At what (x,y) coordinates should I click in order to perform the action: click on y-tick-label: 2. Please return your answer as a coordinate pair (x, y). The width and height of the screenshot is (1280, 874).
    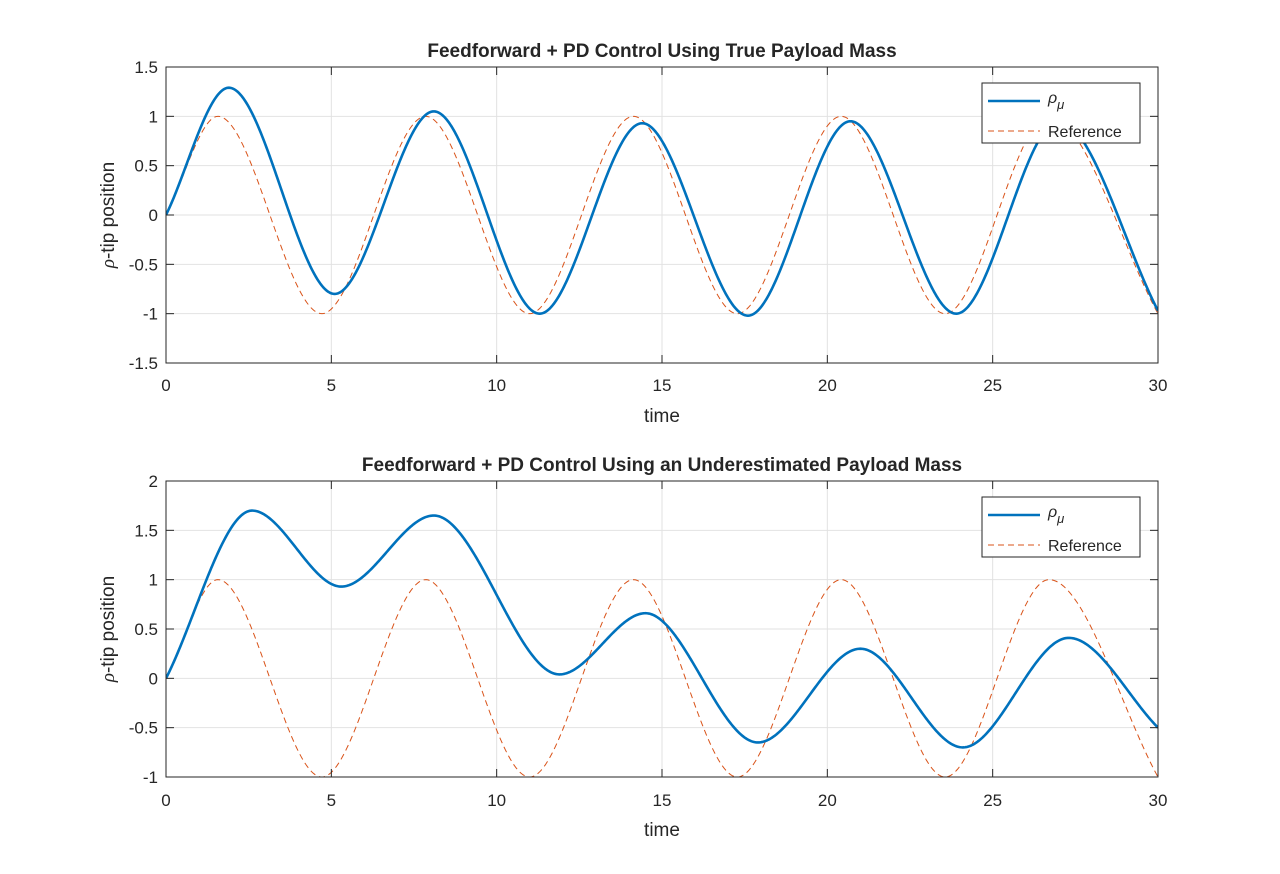
    Looking at the image, I should click on (153, 481).